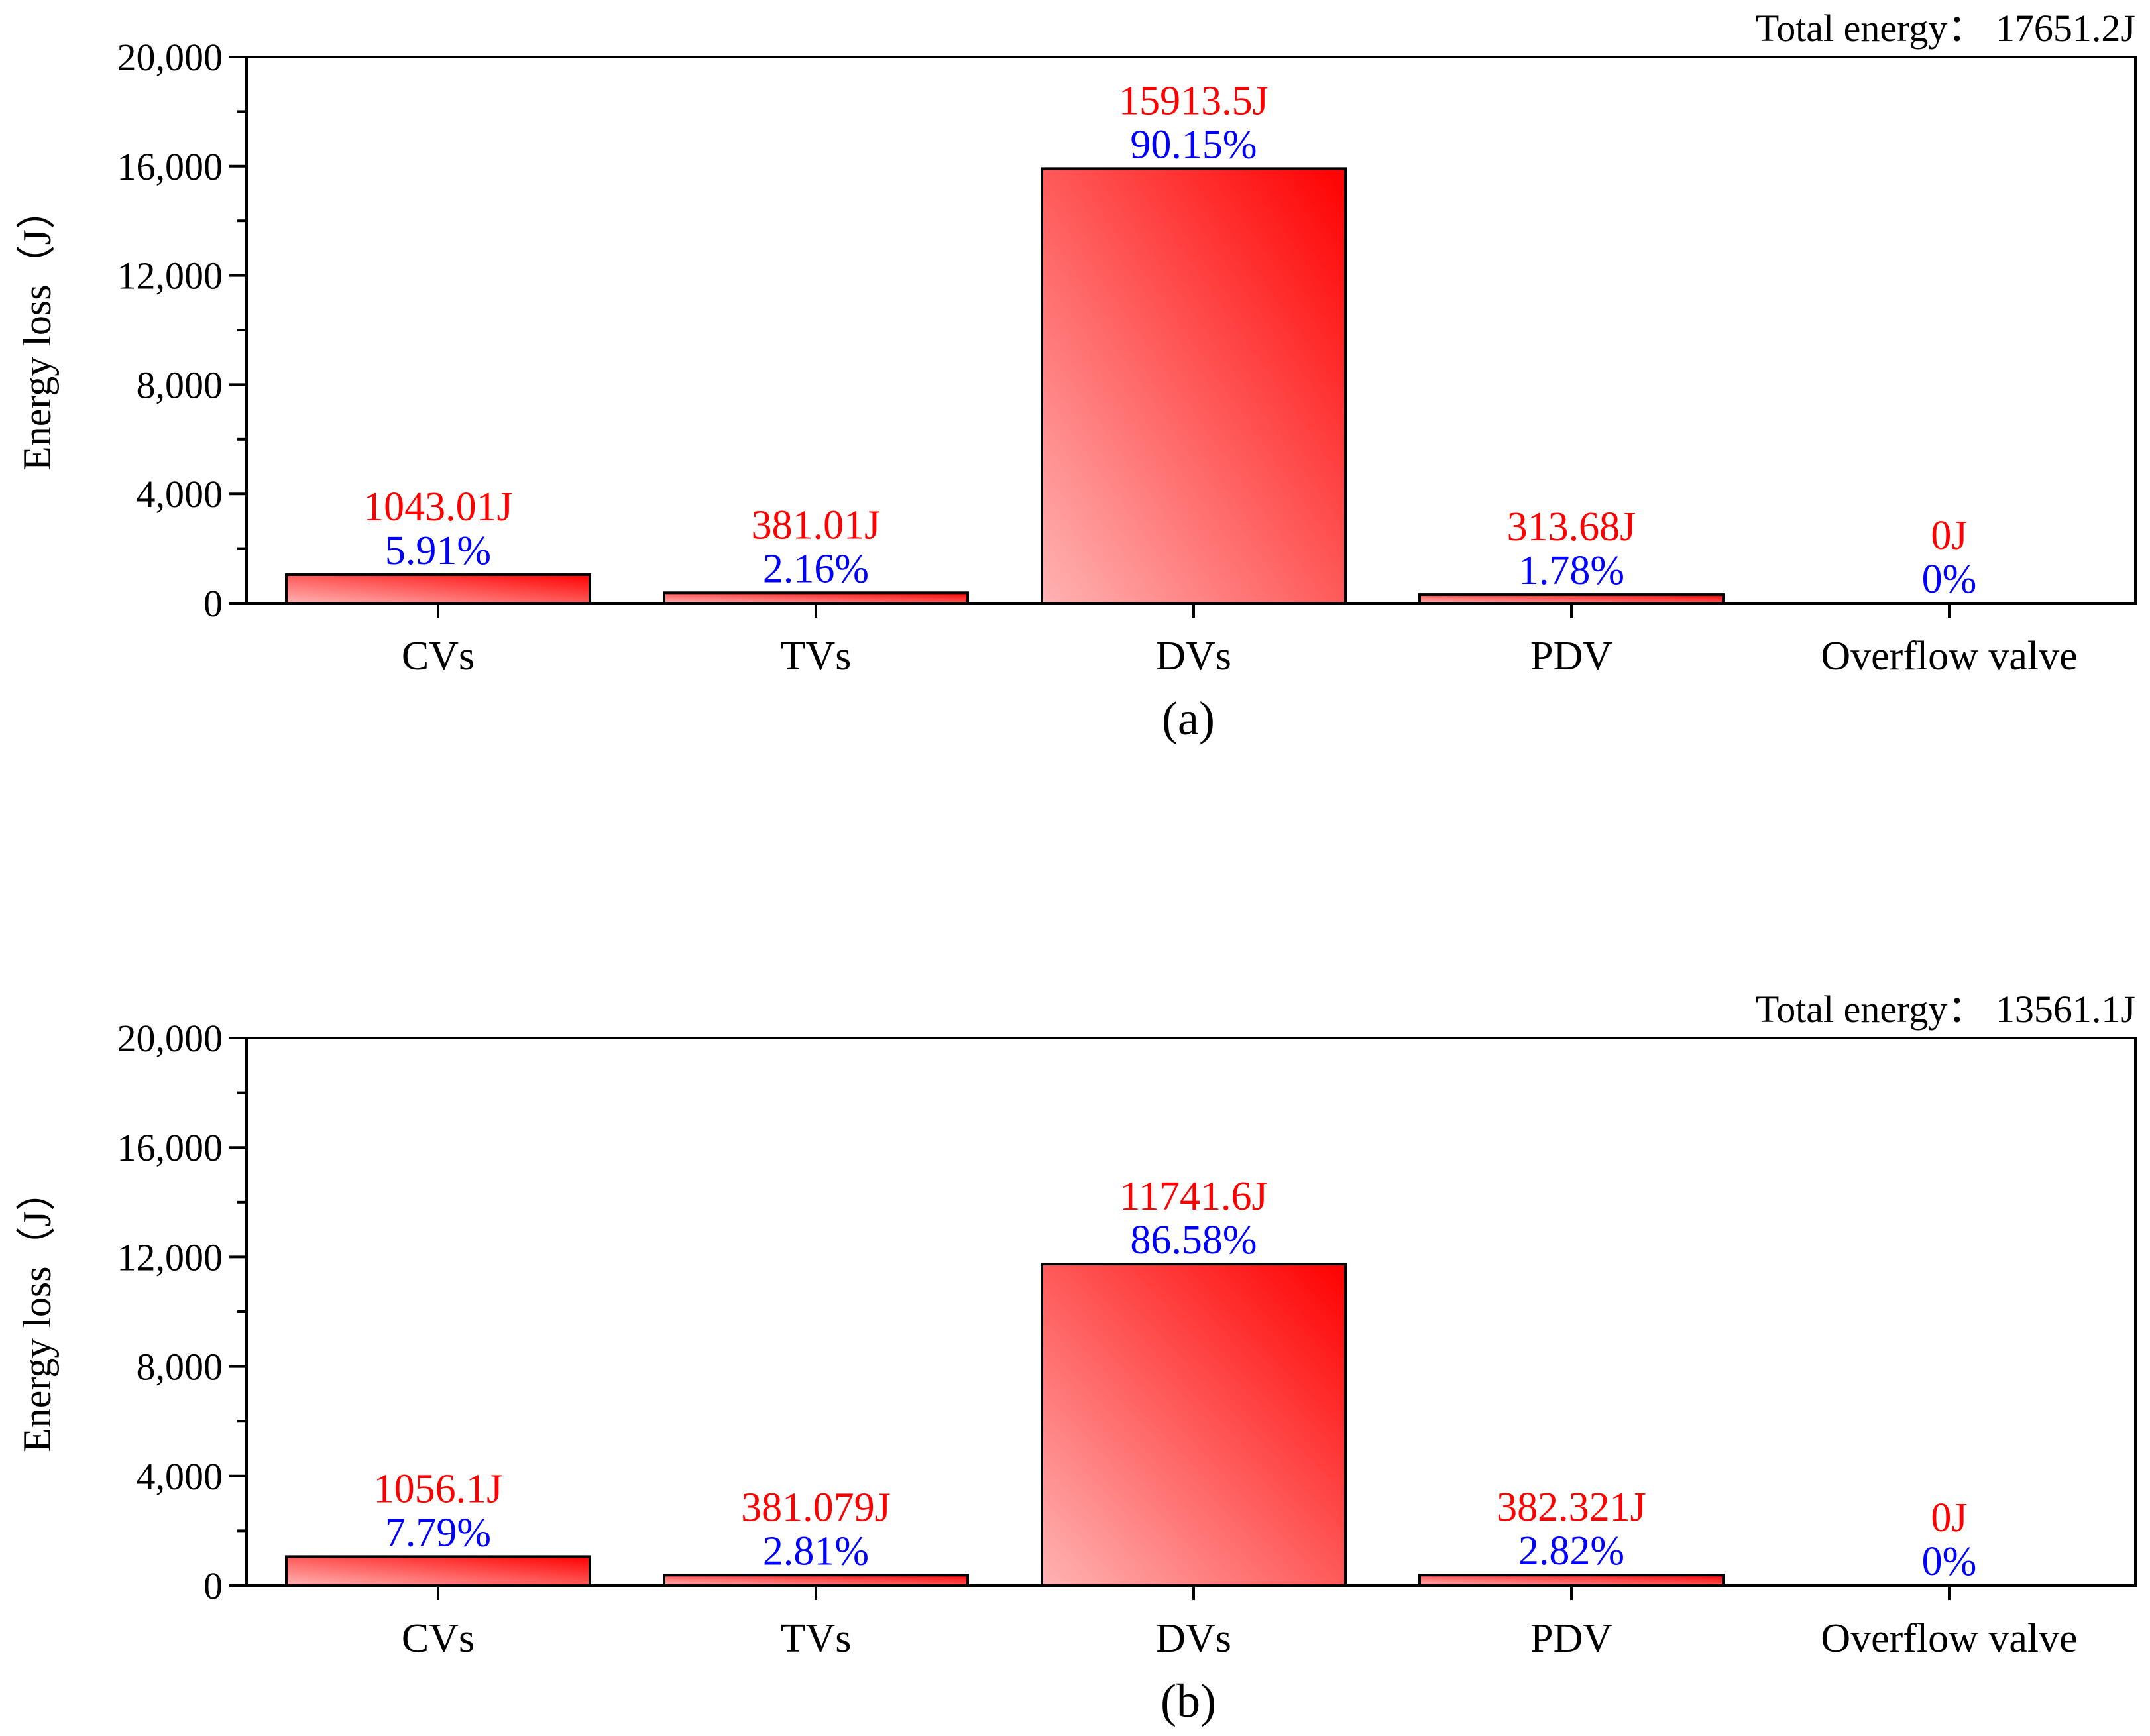  I want to click on percent-label: 86.58%, so click(1193, 1240).